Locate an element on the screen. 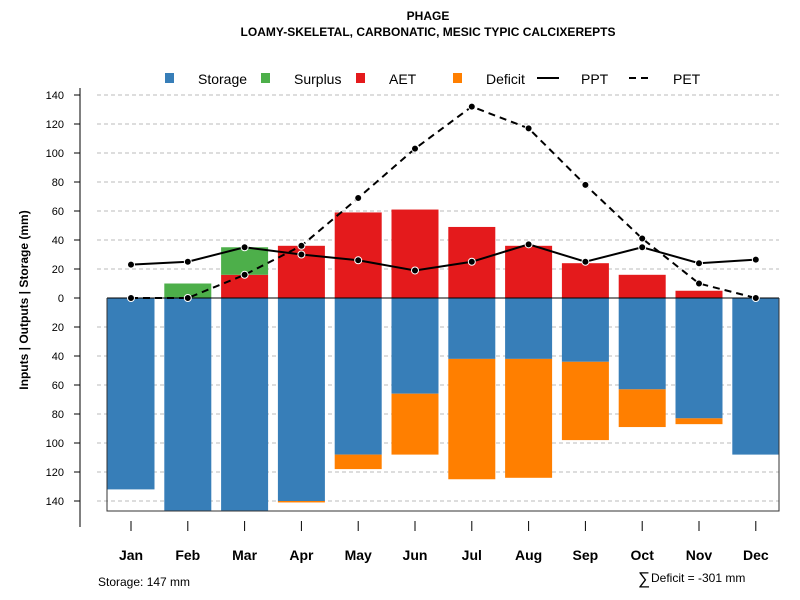  x-tick-label: Oct is located at coordinates (643, 555).